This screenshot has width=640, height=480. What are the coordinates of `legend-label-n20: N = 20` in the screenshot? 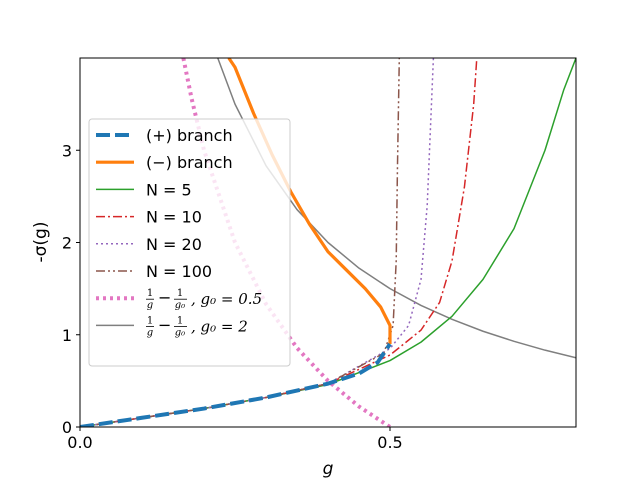 It's located at (174, 244).